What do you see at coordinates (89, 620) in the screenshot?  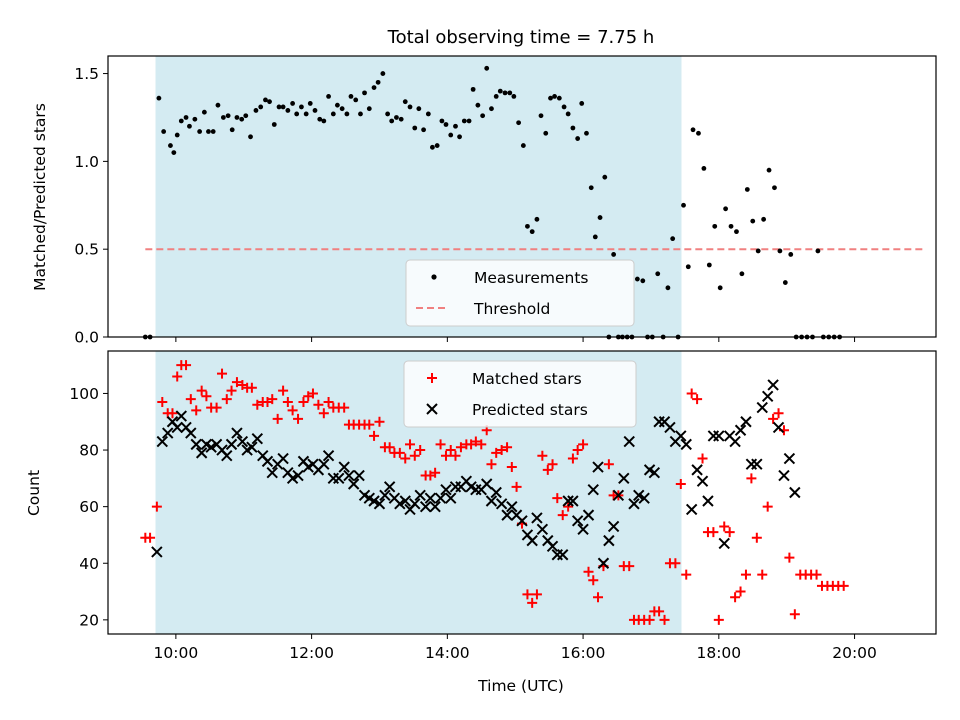 I see `y-tick-label: 20` at bounding box center [89, 620].